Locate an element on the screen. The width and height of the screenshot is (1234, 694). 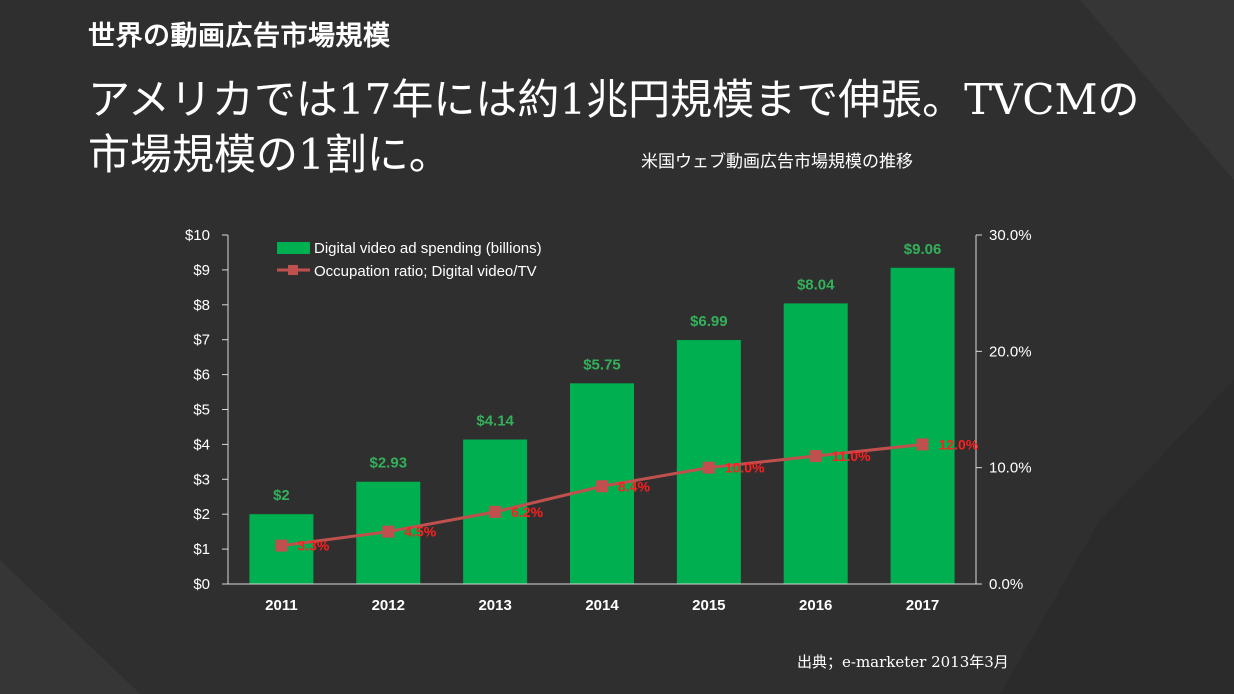
x-axis-tick-label: 2017 is located at coordinates (922, 605).